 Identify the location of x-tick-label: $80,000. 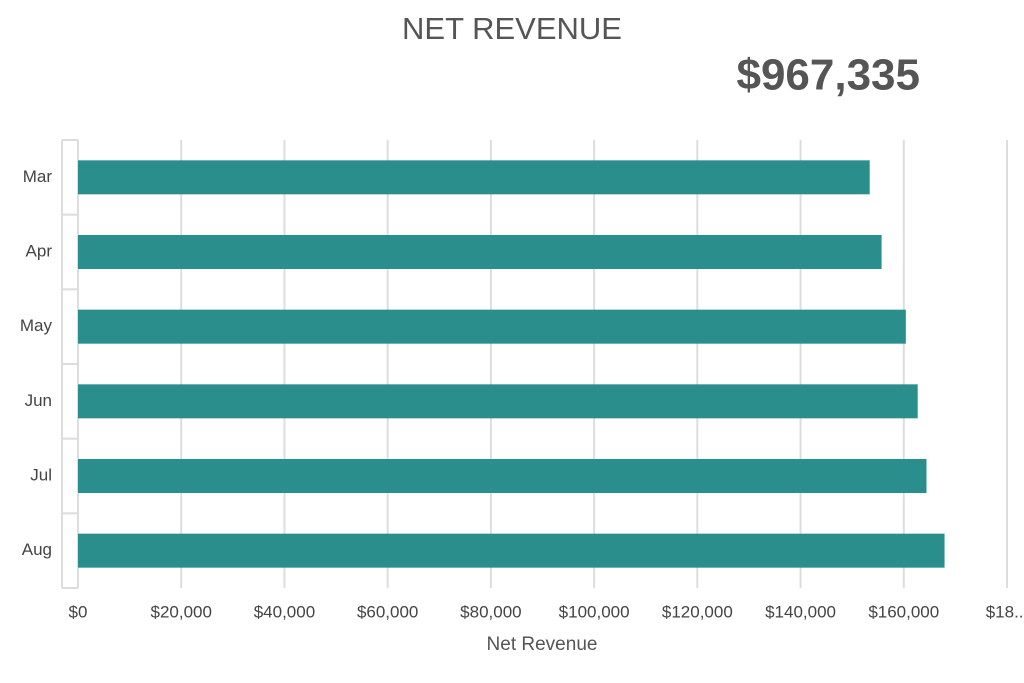
(490, 611).